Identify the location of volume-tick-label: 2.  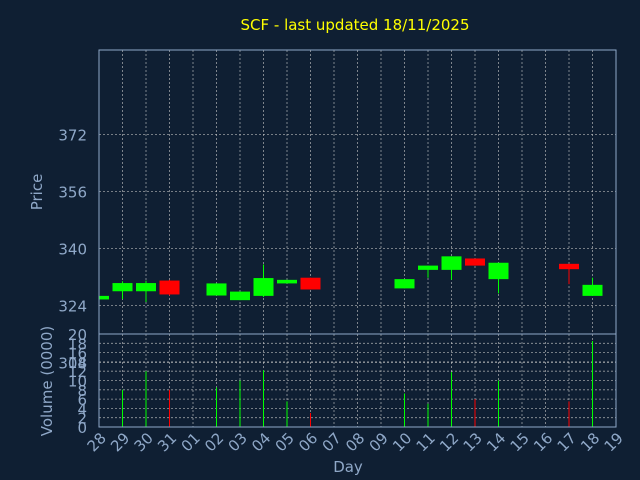
(82, 419).